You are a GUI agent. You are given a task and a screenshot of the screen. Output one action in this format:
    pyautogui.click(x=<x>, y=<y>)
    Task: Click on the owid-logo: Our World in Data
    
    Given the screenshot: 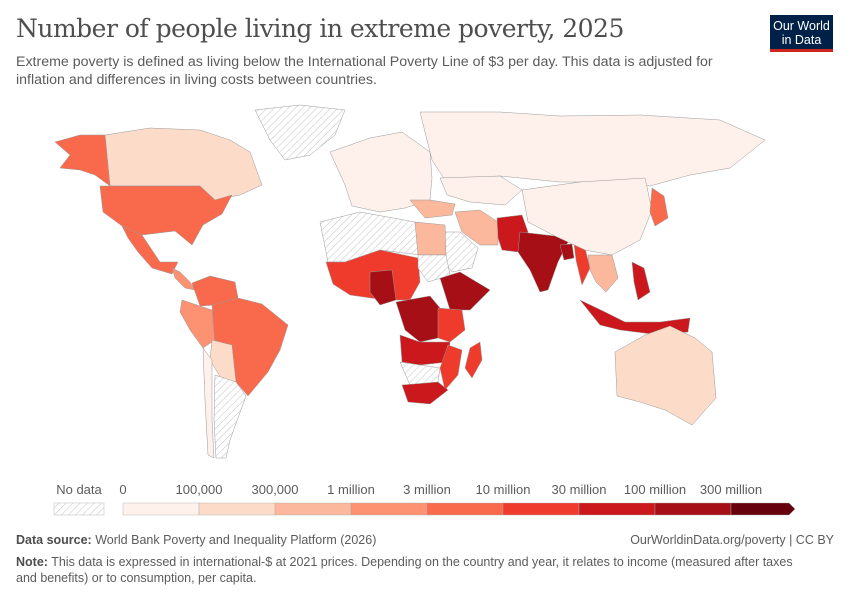 What is the action you would take?
    pyautogui.click(x=801, y=33)
    